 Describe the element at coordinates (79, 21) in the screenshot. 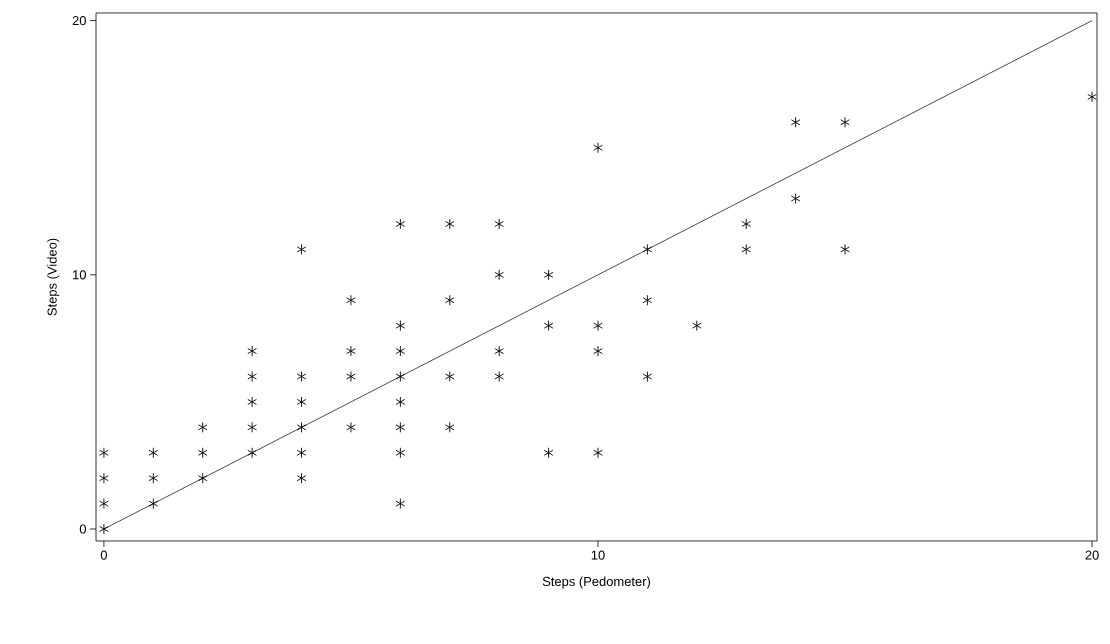

I see `y-tick-label: 20` at that location.